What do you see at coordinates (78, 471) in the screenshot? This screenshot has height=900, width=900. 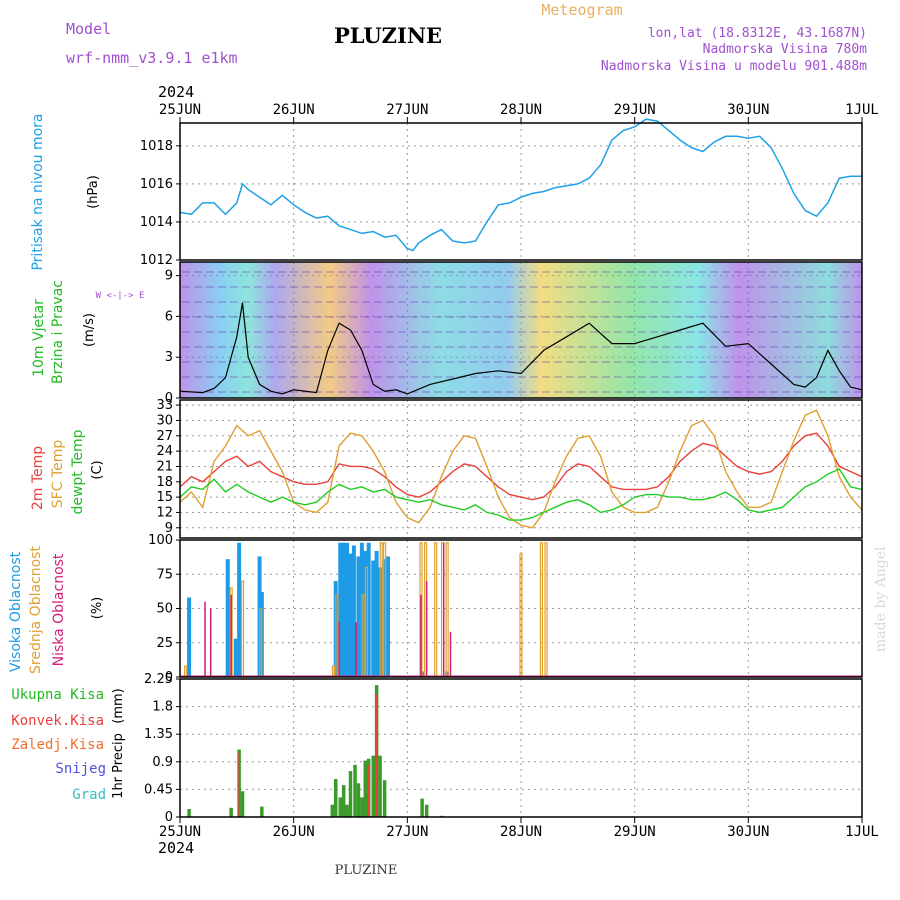 I see `temp-dewpt-label: dewpt Temp` at bounding box center [78, 471].